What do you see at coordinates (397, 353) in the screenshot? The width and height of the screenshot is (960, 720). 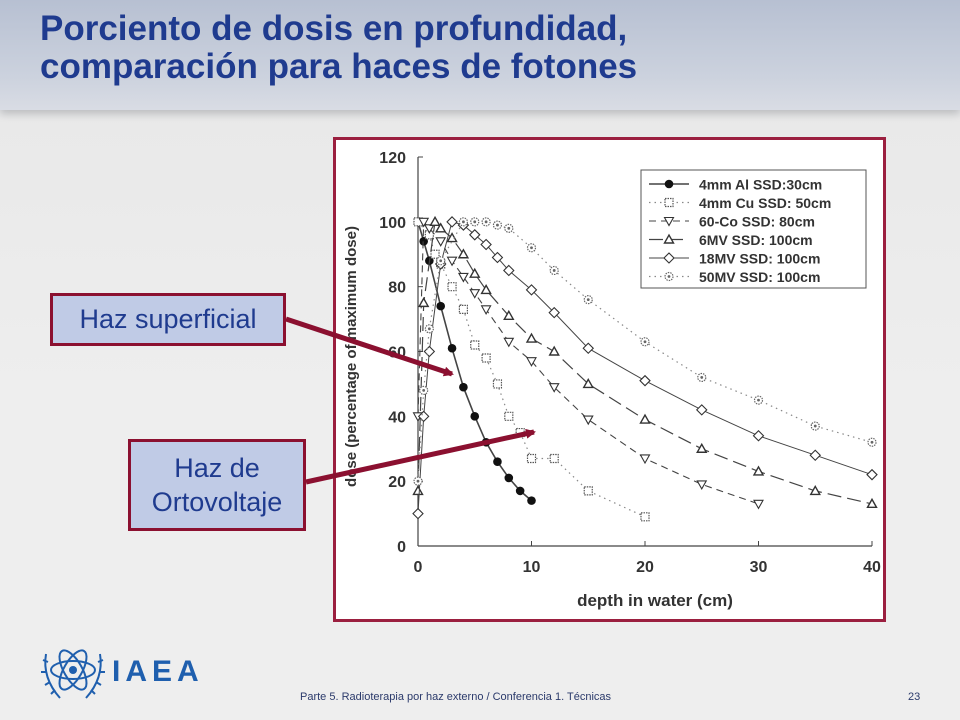 I see `y-tick-label: 60` at bounding box center [397, 353].